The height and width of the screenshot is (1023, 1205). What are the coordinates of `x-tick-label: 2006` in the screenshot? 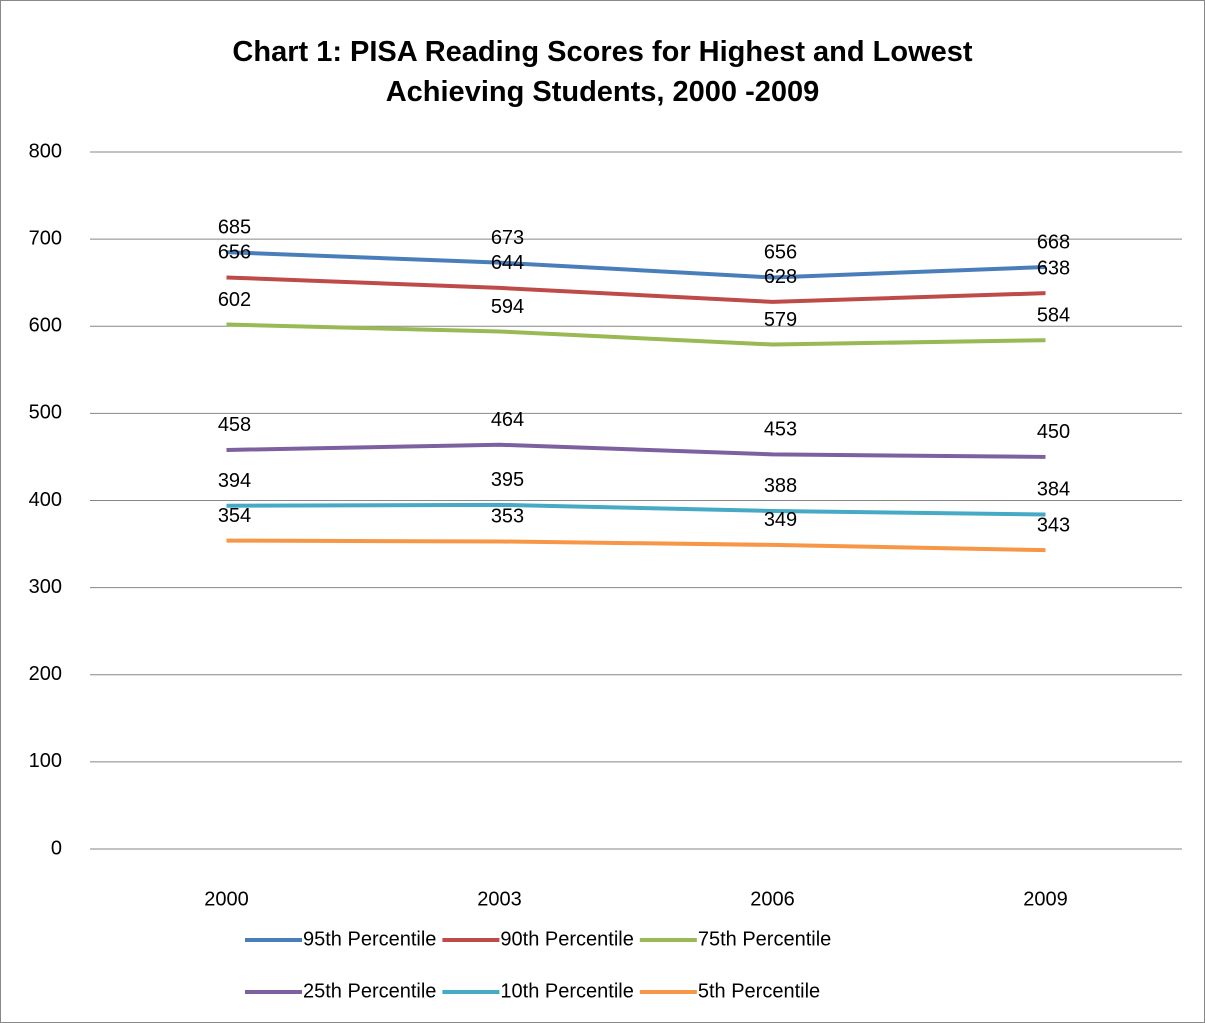 It's located at (772, 899).